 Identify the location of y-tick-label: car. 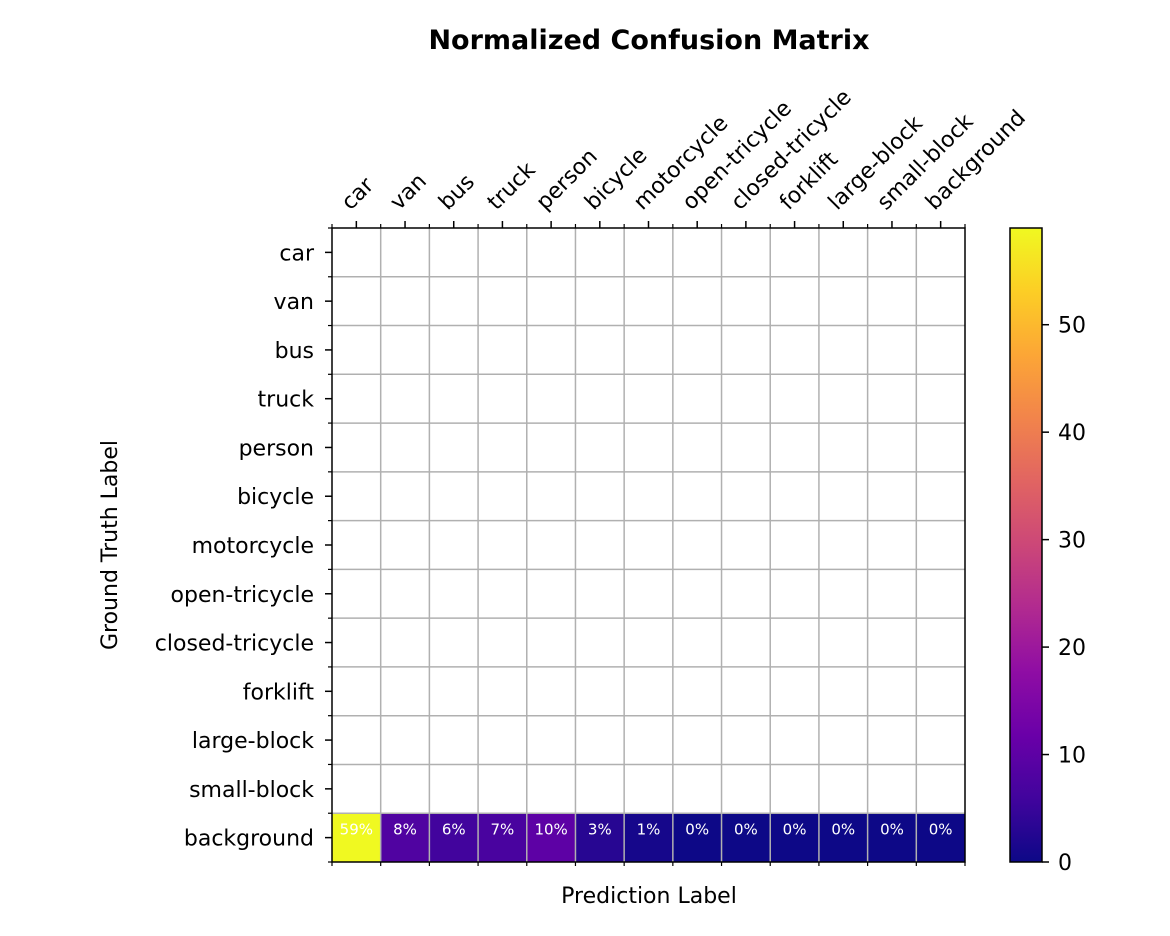
(297, 253).